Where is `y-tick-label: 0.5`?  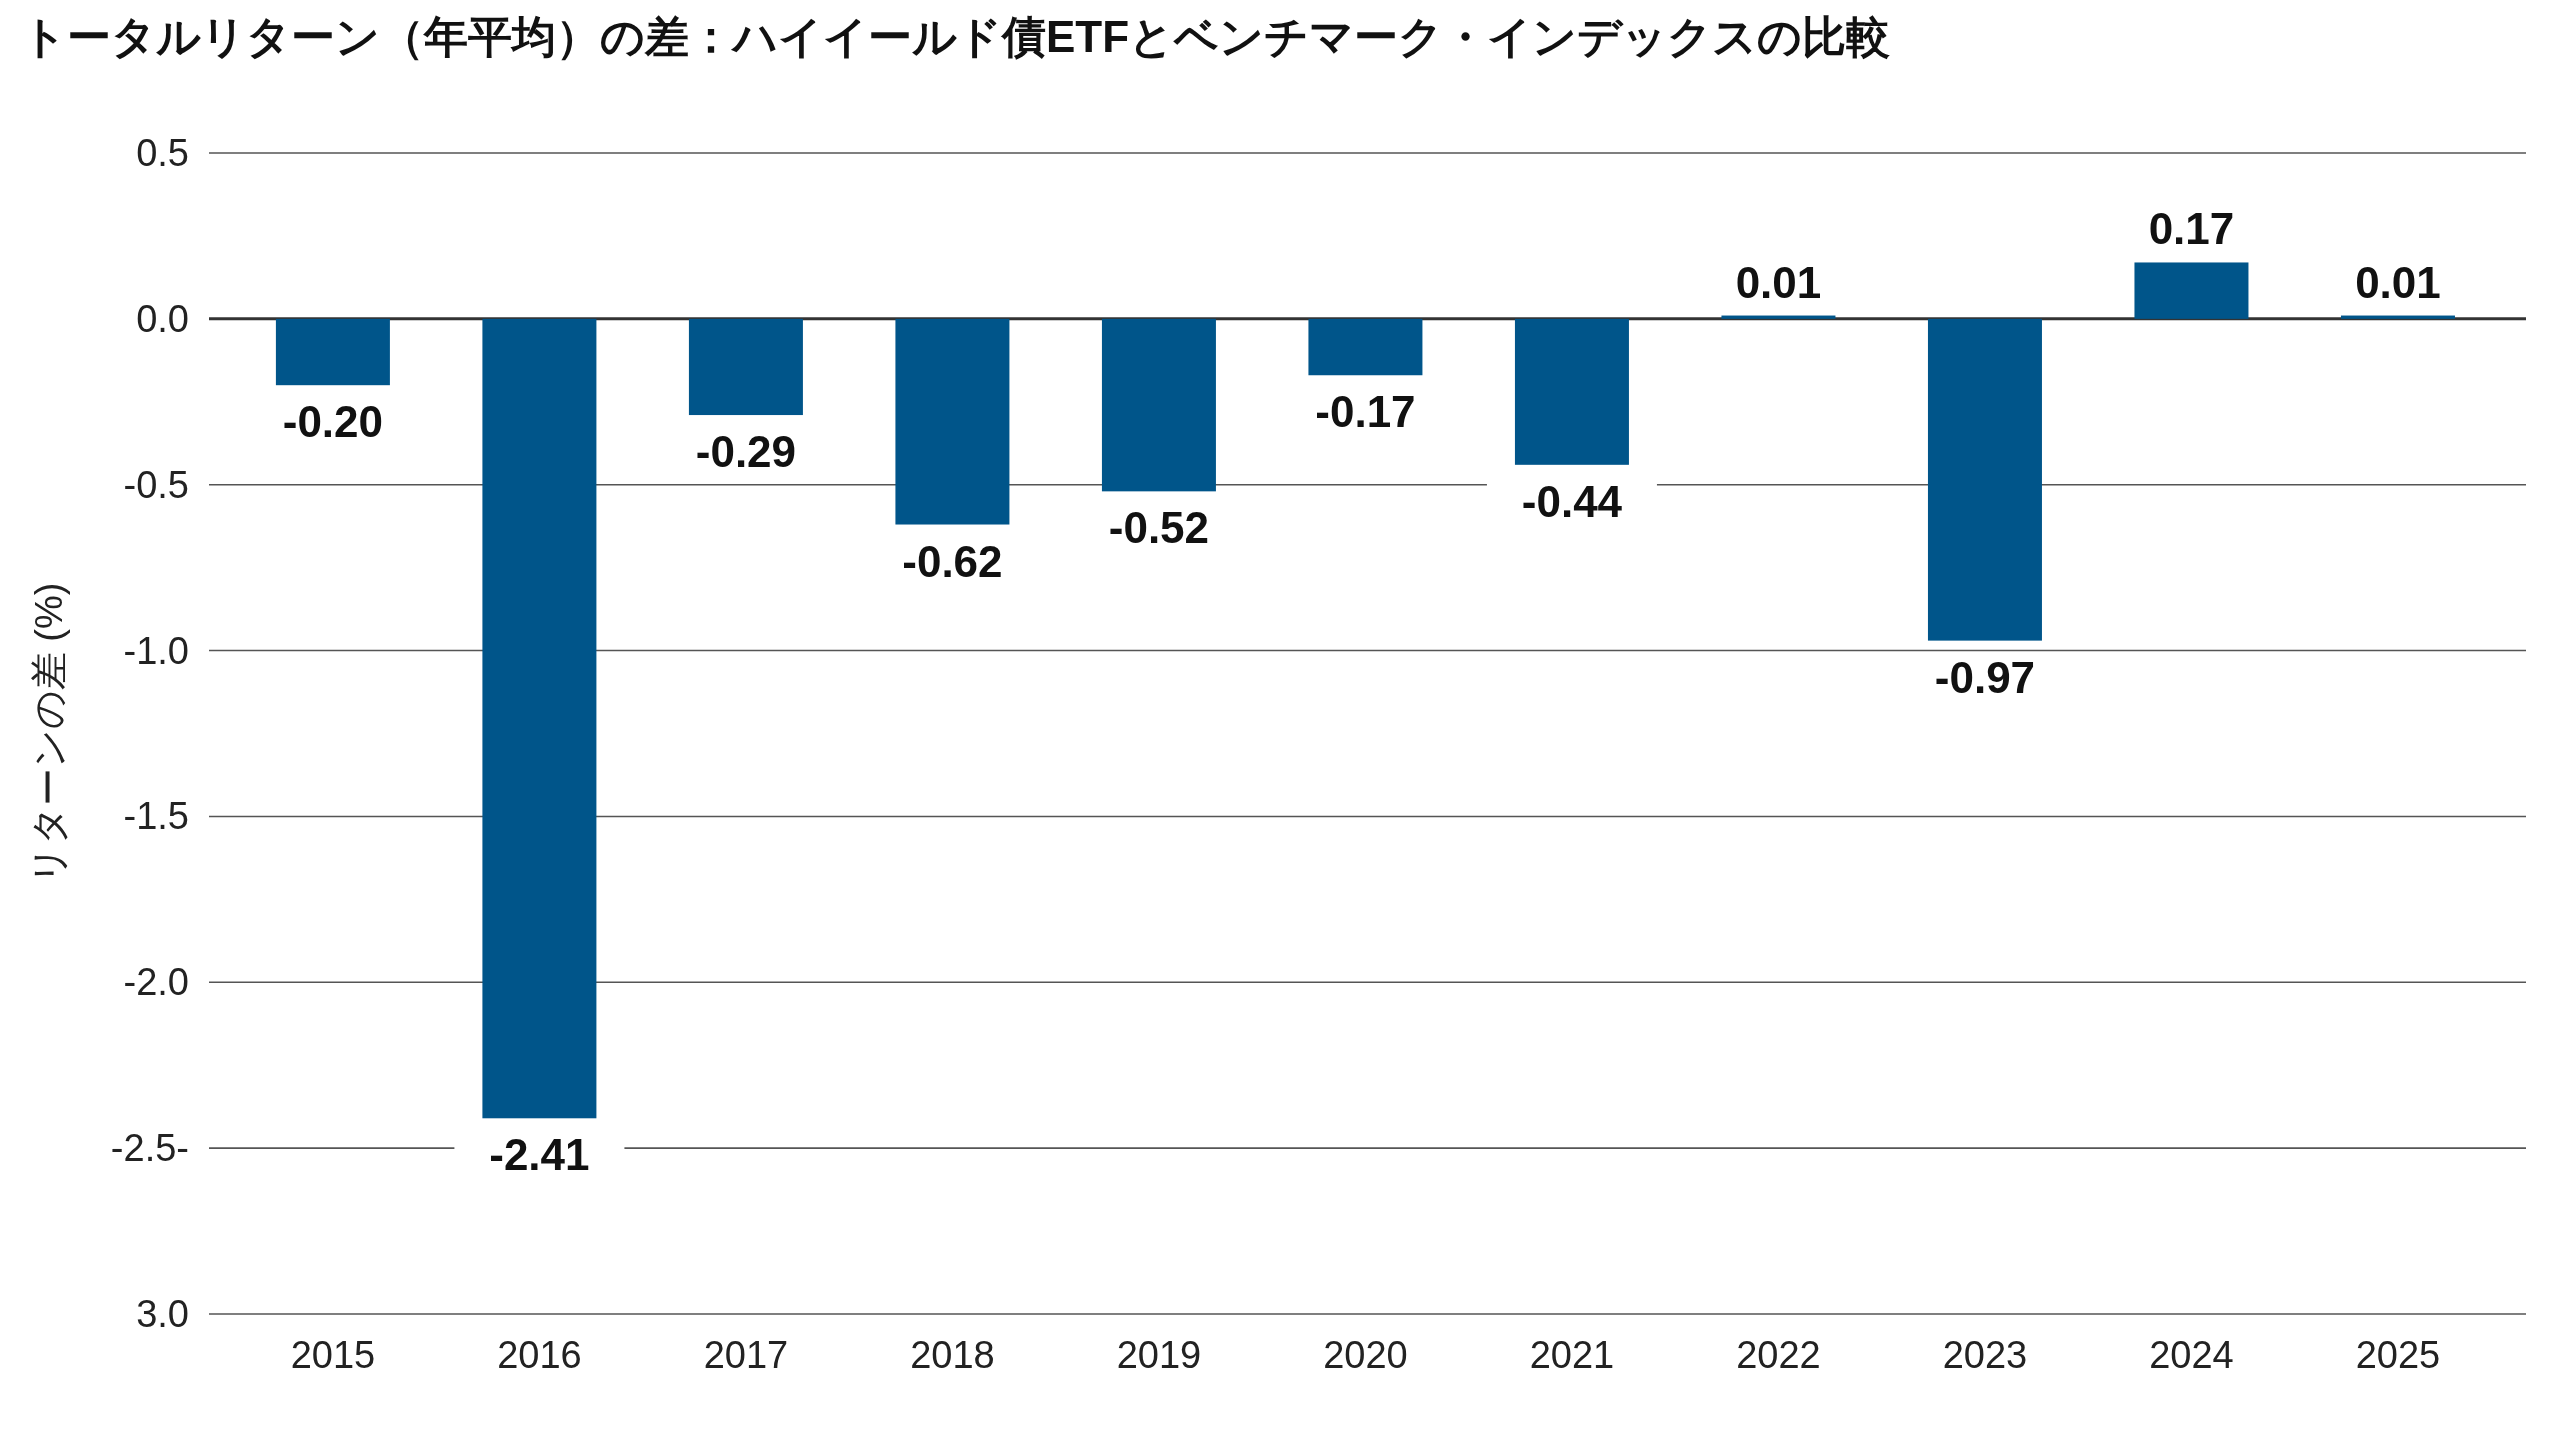
y-tick-label: 0.5 is located at coordinates (162, 153).